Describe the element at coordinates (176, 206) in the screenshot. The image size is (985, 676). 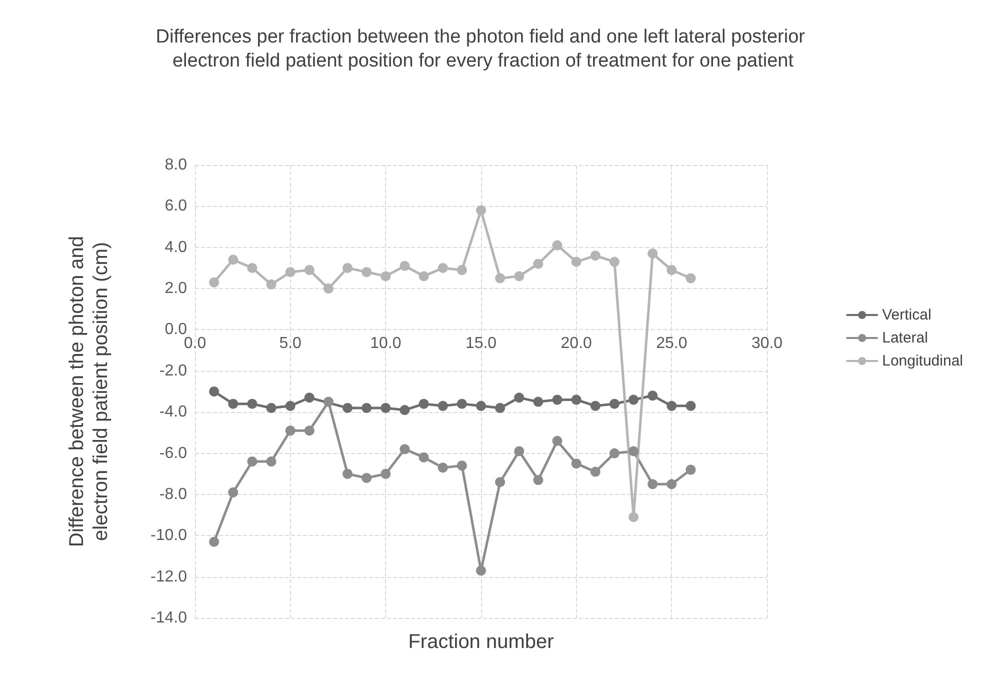
I see `y-tick-label: 6.0` at that location.